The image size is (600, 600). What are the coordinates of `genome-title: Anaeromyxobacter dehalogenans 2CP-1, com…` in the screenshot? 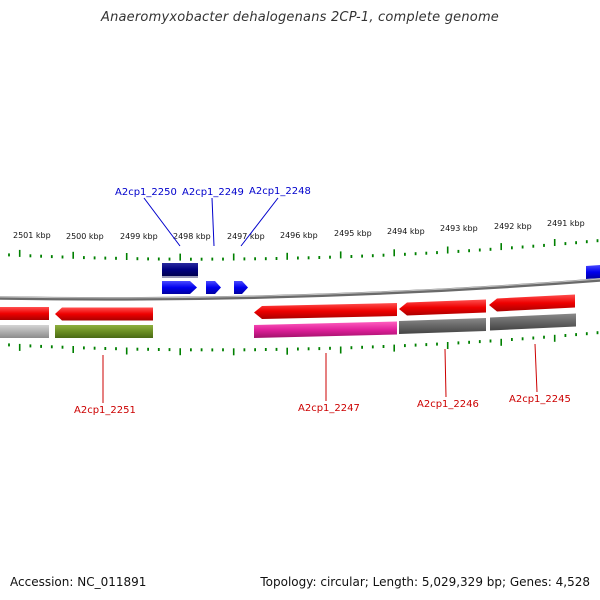 It's located at (300, 17).